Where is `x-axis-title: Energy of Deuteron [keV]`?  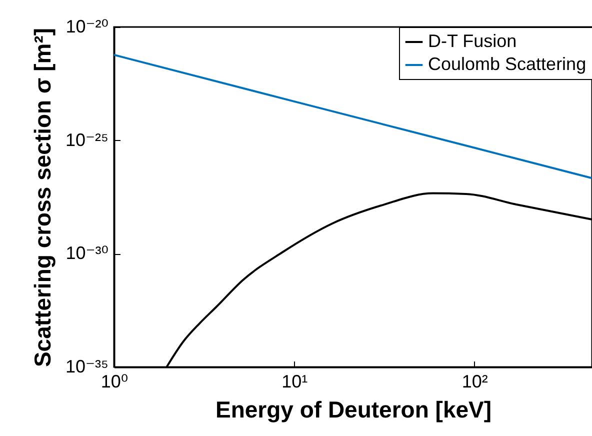
x-axis-title: Energy of Deuteron [keV] is located at coordinates (353, 409).